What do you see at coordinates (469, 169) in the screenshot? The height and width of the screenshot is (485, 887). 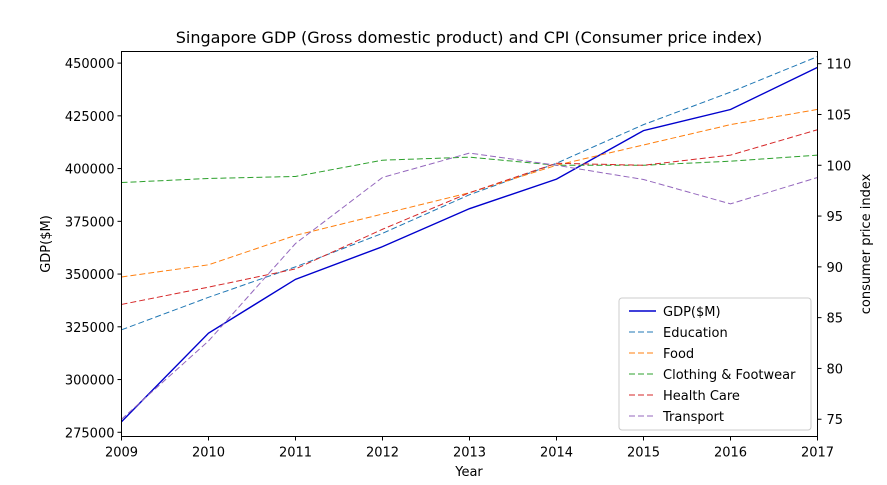 I see `series-line-clothing-footwear` at bounding box center [469, 169].